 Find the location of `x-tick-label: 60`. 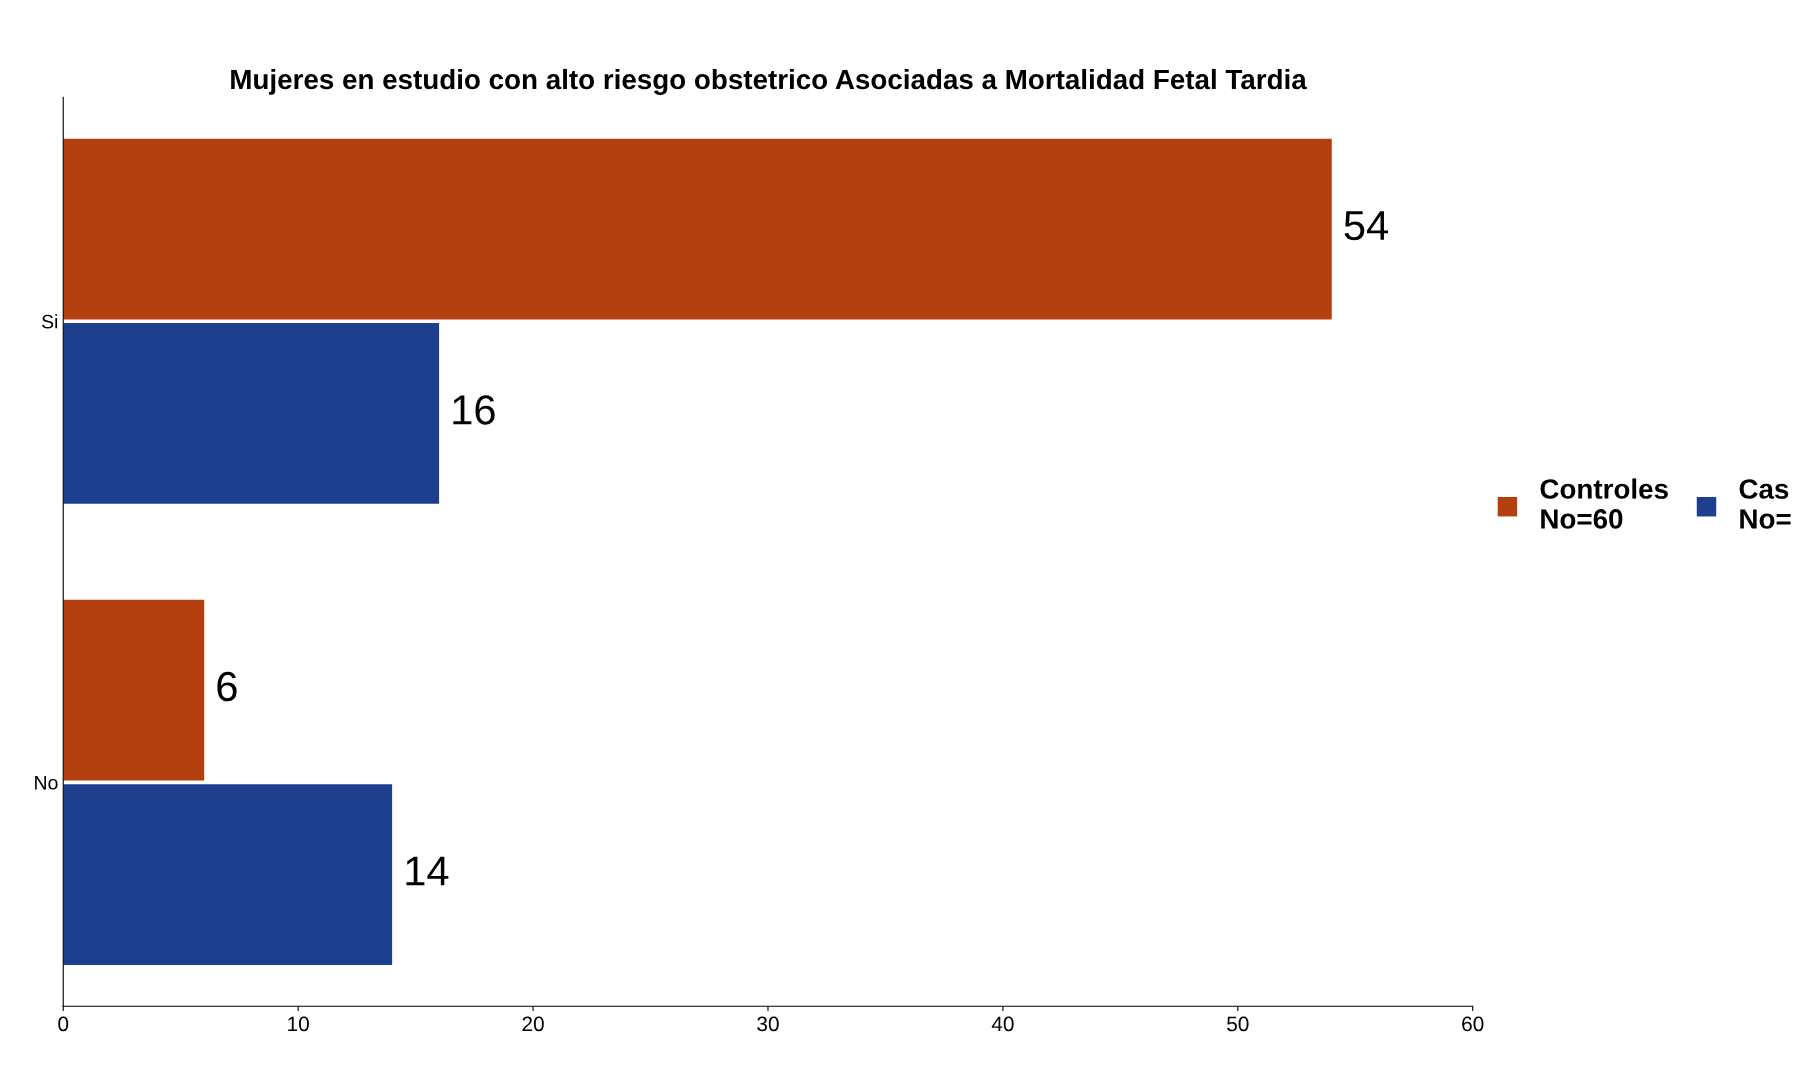

x-tick-label: 60 is located at coordinates (1473, 1024).